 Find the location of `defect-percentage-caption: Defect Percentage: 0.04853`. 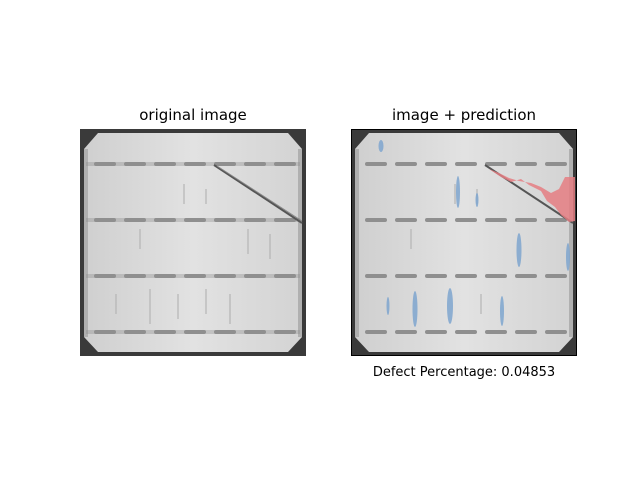

defect-percentage-caption: Defect Percentage: 0.04853 is located at coordinates (464, 372).